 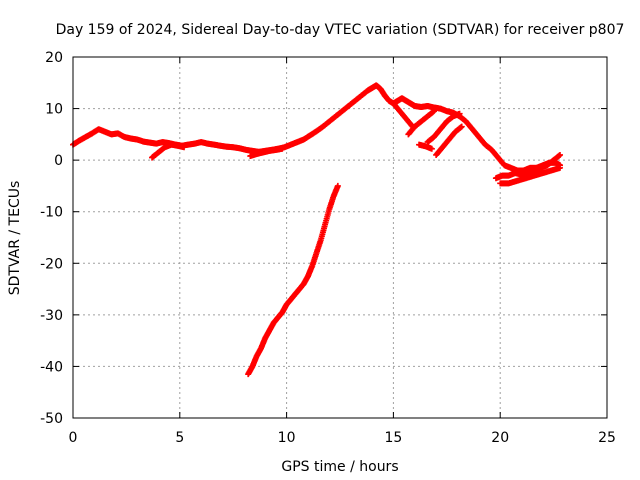 What do you see at coordinates (179, 438) in the screenshot?
I see `x-tick-label: 5` at bounding box center [179, 438].